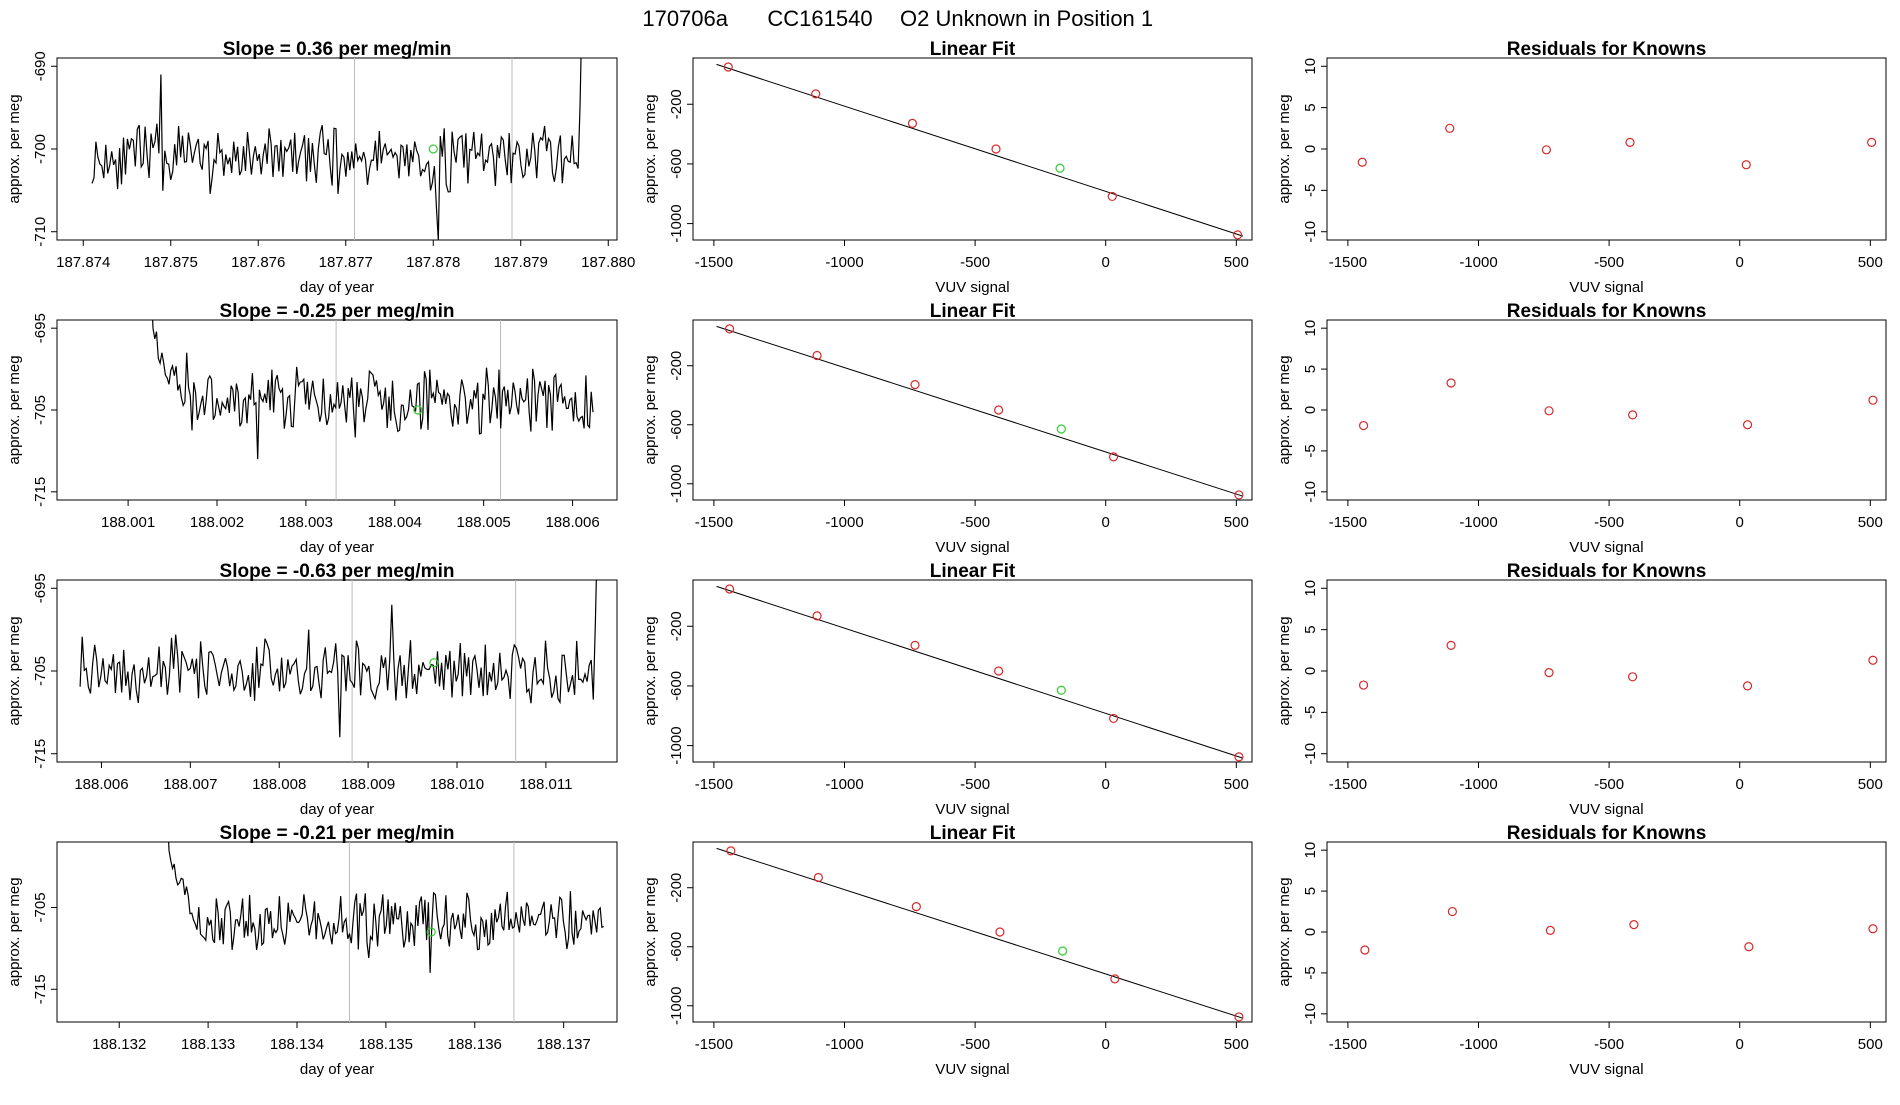  What do you see at coordinates (368, 784) in the screenshot?
I see `x-tick-label: 188.009` at bounding box center [368, 784].